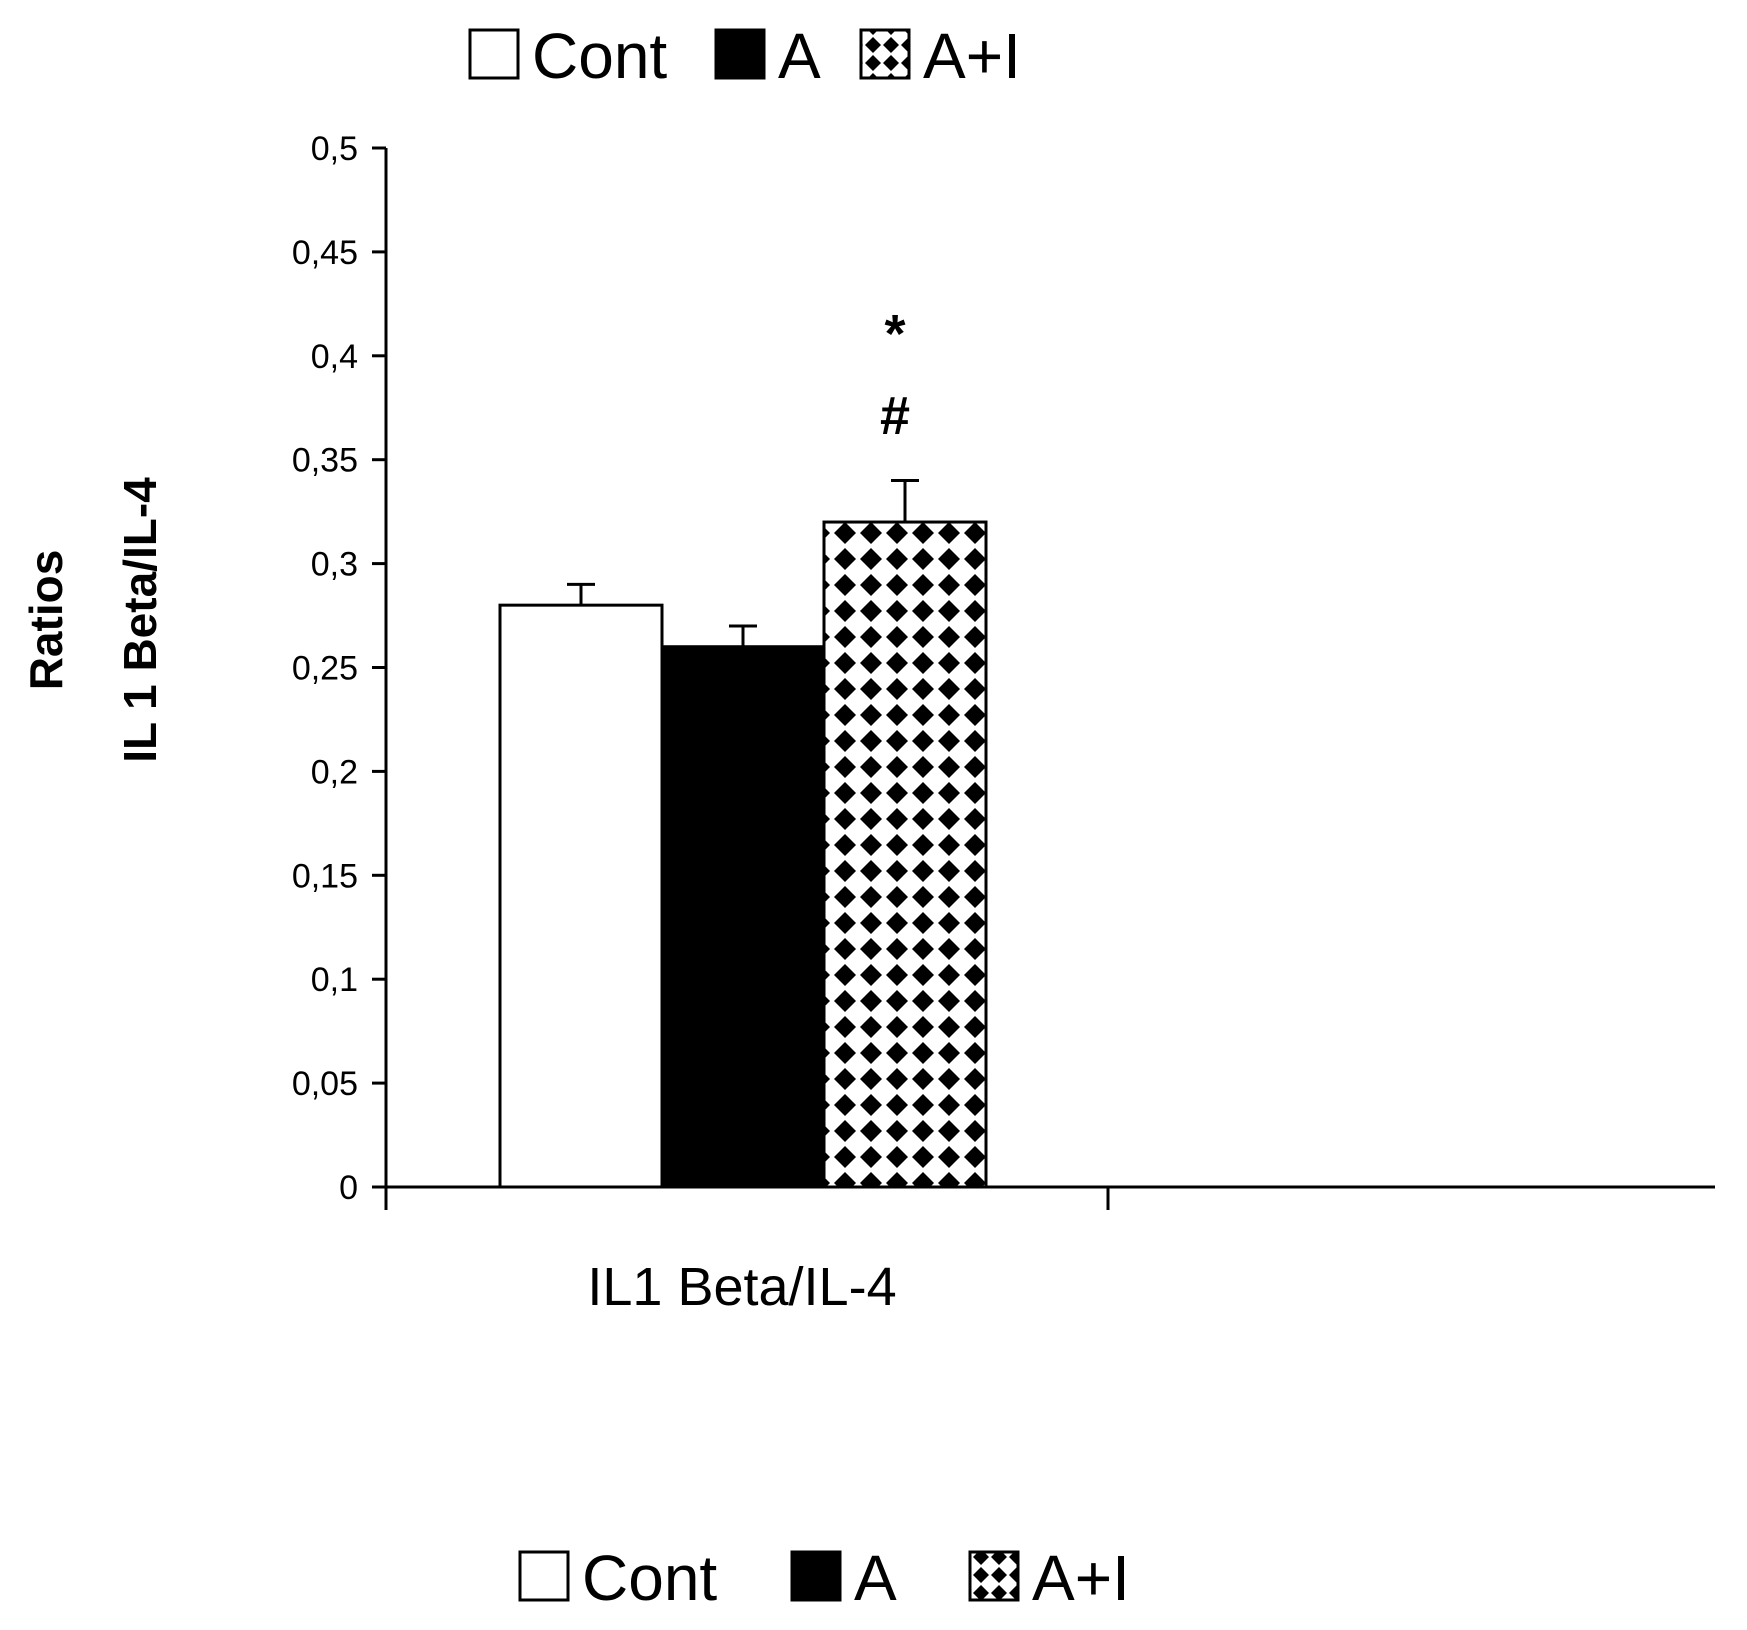 Image resolution: width=1747 pixels, height=1630 pixels. I want to click on y-tick-label: 0,15, so click(325, 876).